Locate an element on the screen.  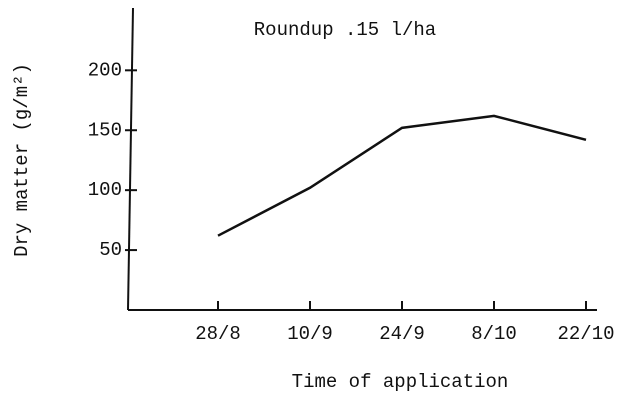
x-tick-label: 10/9 is located at coordinates (310, 334).